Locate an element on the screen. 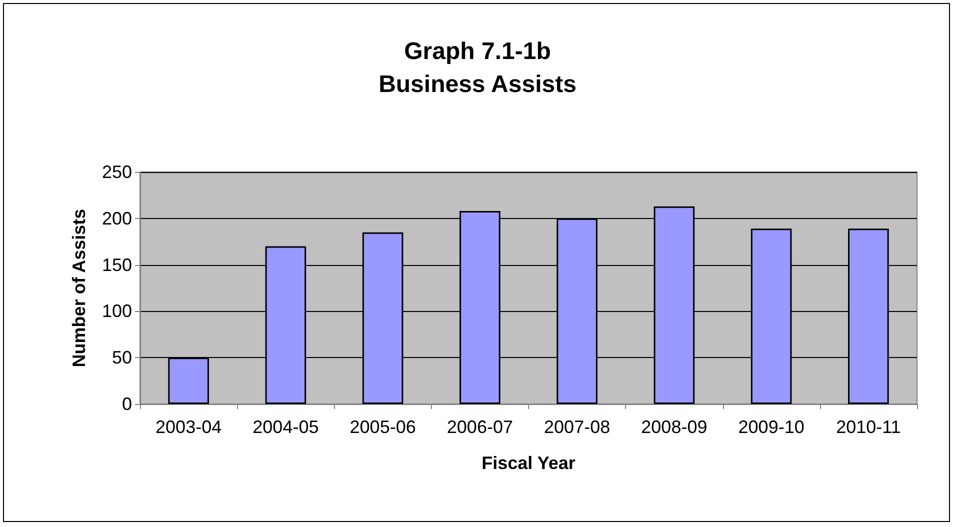  y-tick-label: 200 is located at coordinates (117, 218).